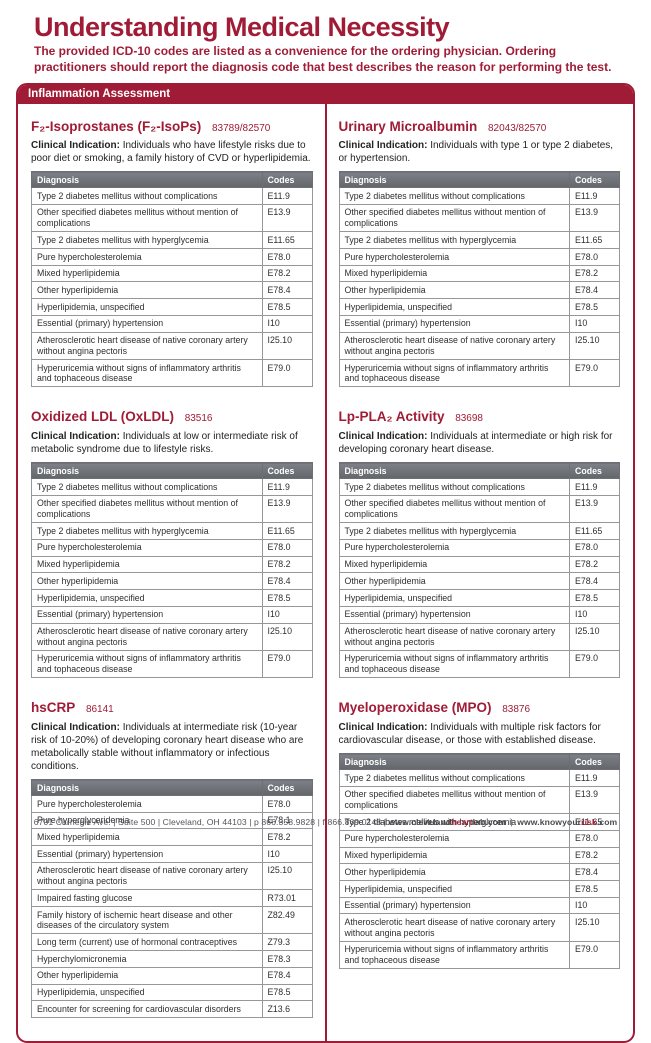  I want to click on section-title: F₂-Isoprostanes (F₂-IsoPs), so click(116, 126).